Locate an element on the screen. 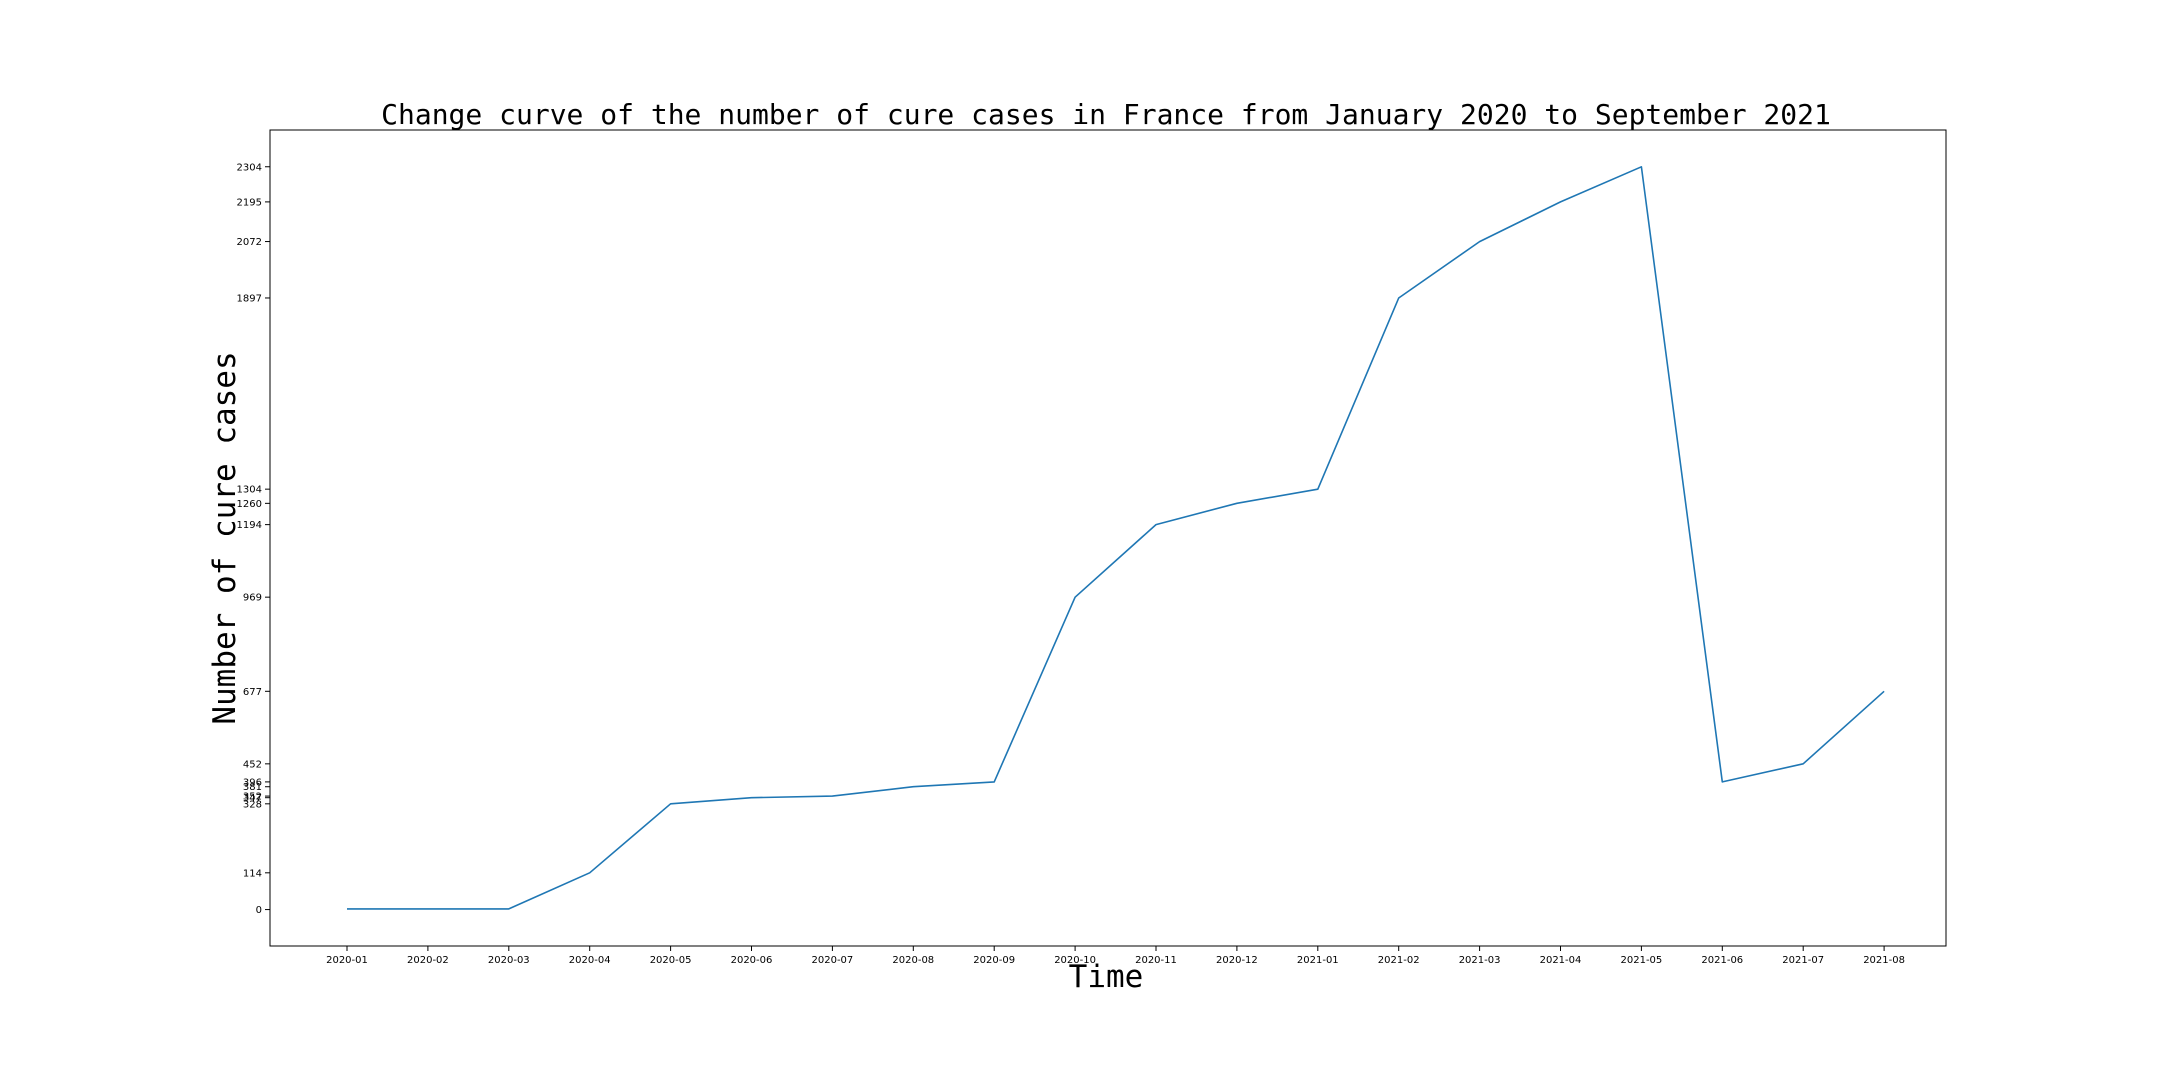 The image size is (2160, 1080). y-tick-label: 452 is located at coordinates (252, 764).